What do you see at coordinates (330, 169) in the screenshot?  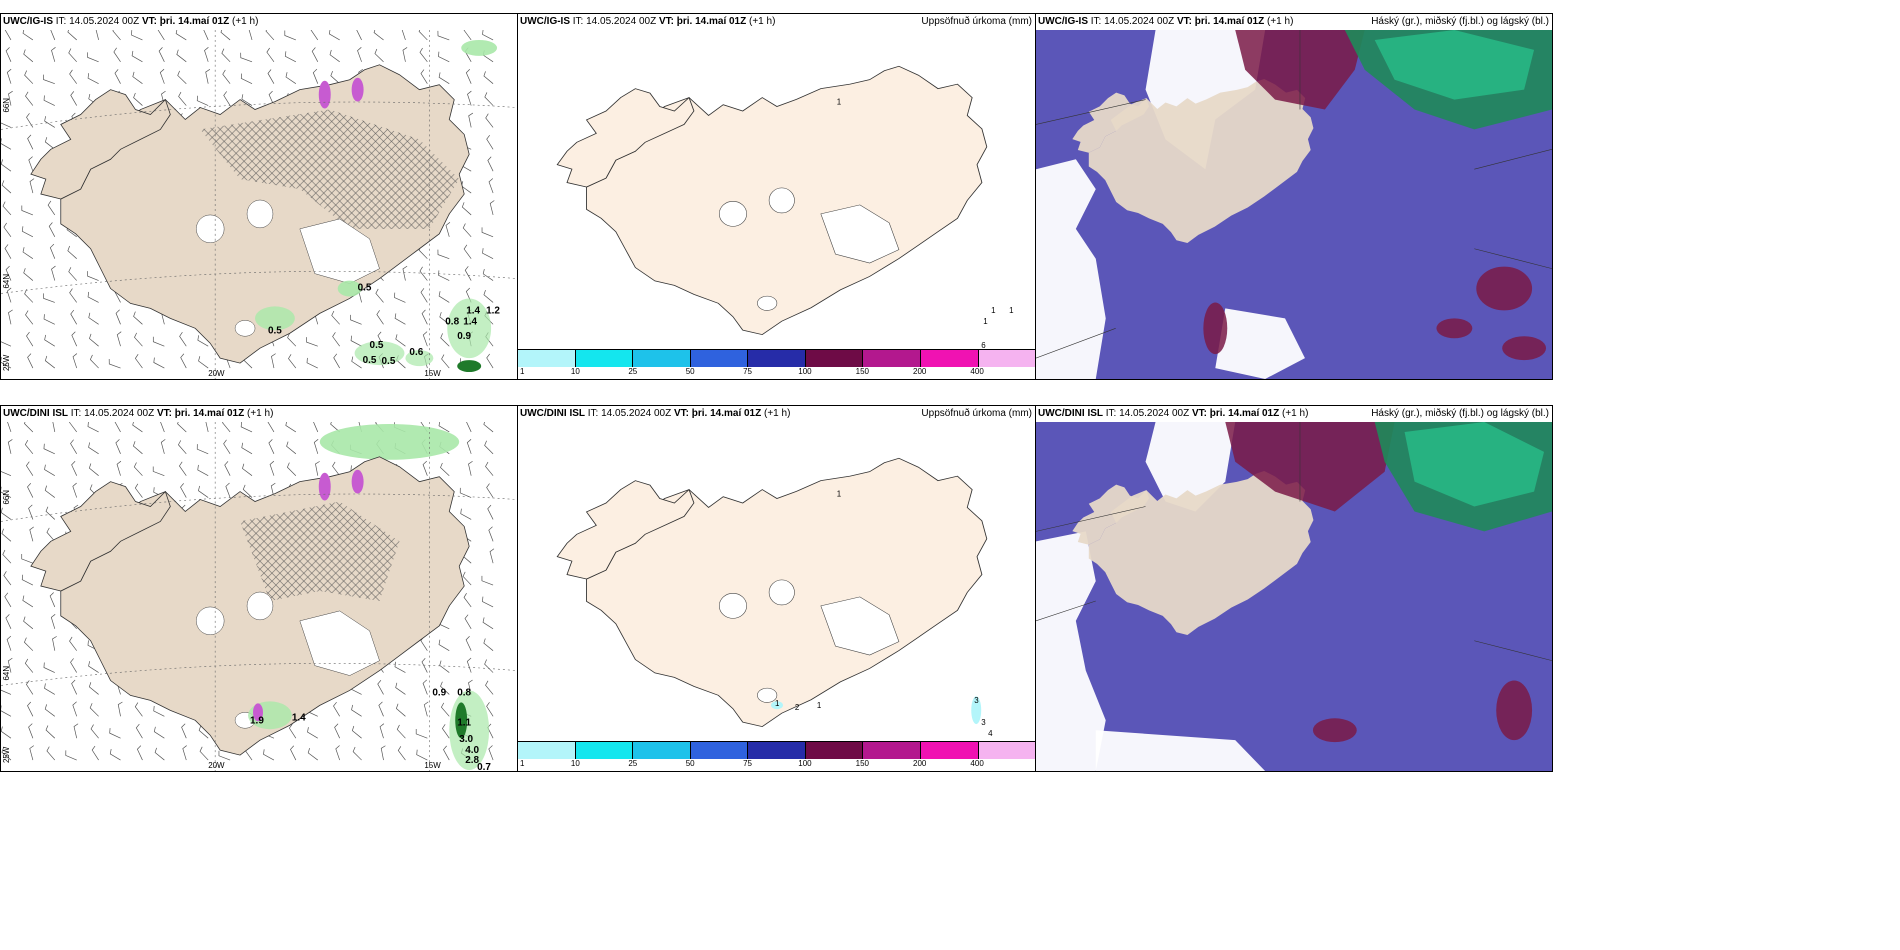 I see `hatched-area` at bounding box center [330, 169].